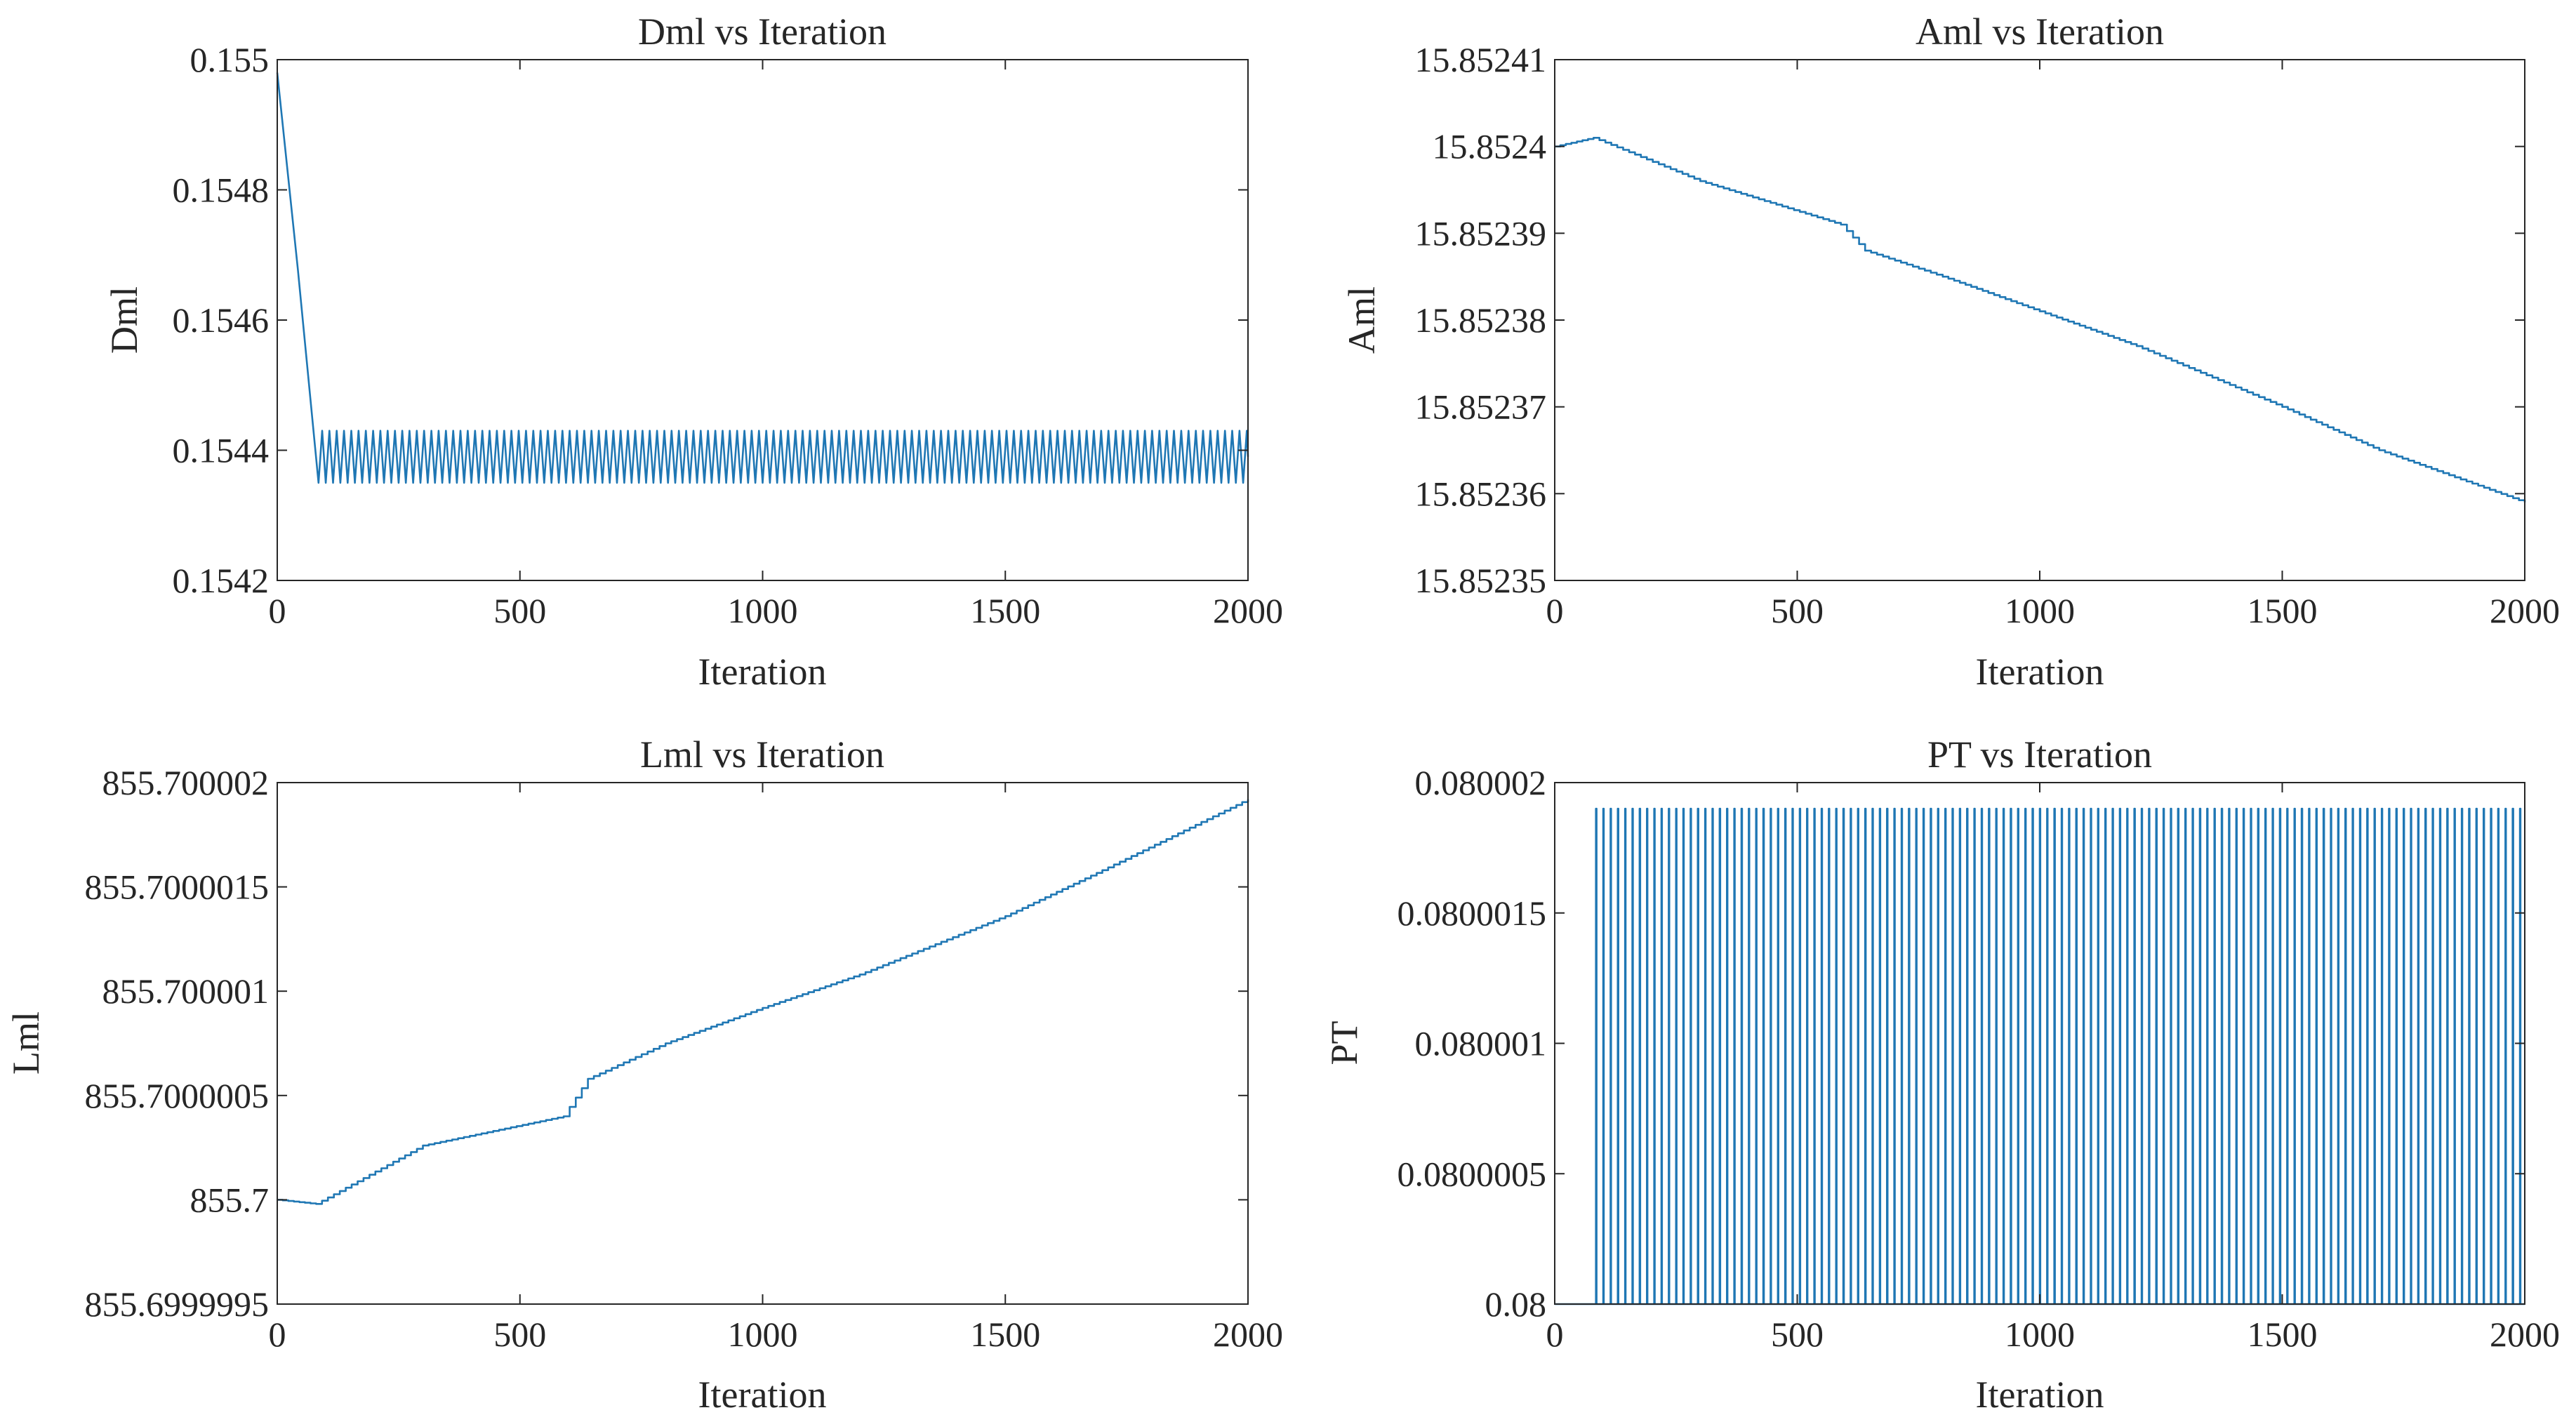 This screenshot has height=1422, width=2576. What do you see at coordinates (178, 1095) in the screenshot?
I see `y-tick-label: 855.7000005` at bounding box center [178, 1095].